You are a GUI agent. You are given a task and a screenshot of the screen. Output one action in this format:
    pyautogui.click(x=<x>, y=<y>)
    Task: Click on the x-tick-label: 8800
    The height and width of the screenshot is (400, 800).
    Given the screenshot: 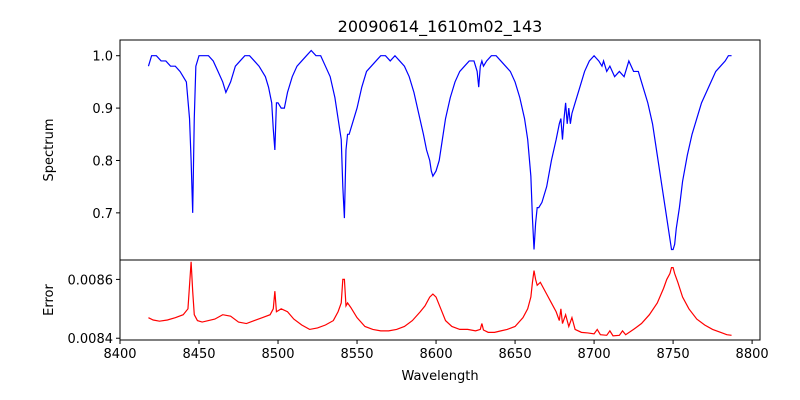 What is the action you would take?
    pyautogui.click(x=752, y=354)
    